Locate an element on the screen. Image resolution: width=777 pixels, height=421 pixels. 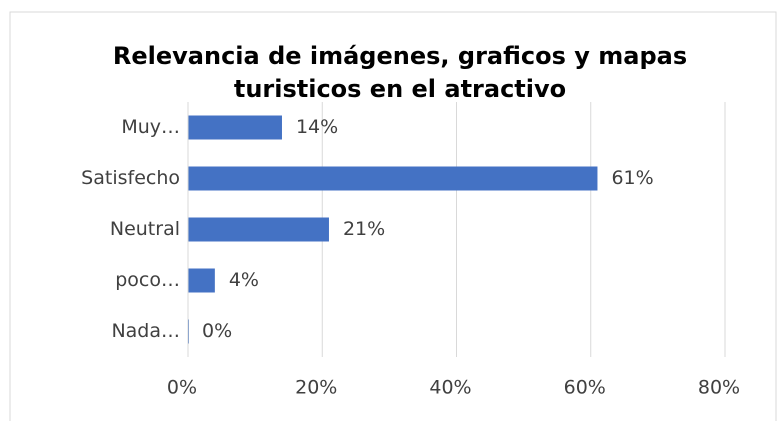
data-label: 21% is located at coordinates (364, 229).